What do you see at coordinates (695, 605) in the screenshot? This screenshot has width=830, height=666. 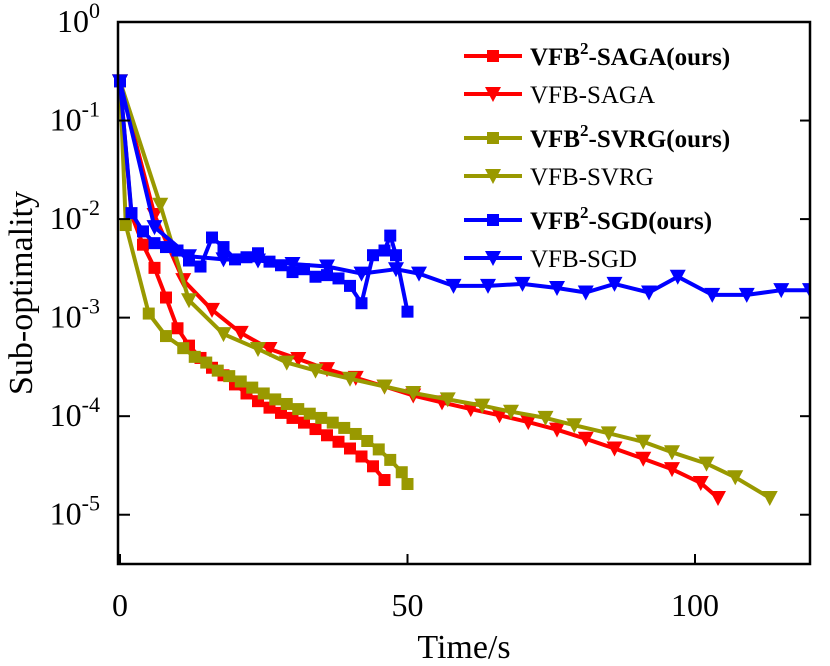 I see `x-tick-label: 100` at bounding box center [695, 605].